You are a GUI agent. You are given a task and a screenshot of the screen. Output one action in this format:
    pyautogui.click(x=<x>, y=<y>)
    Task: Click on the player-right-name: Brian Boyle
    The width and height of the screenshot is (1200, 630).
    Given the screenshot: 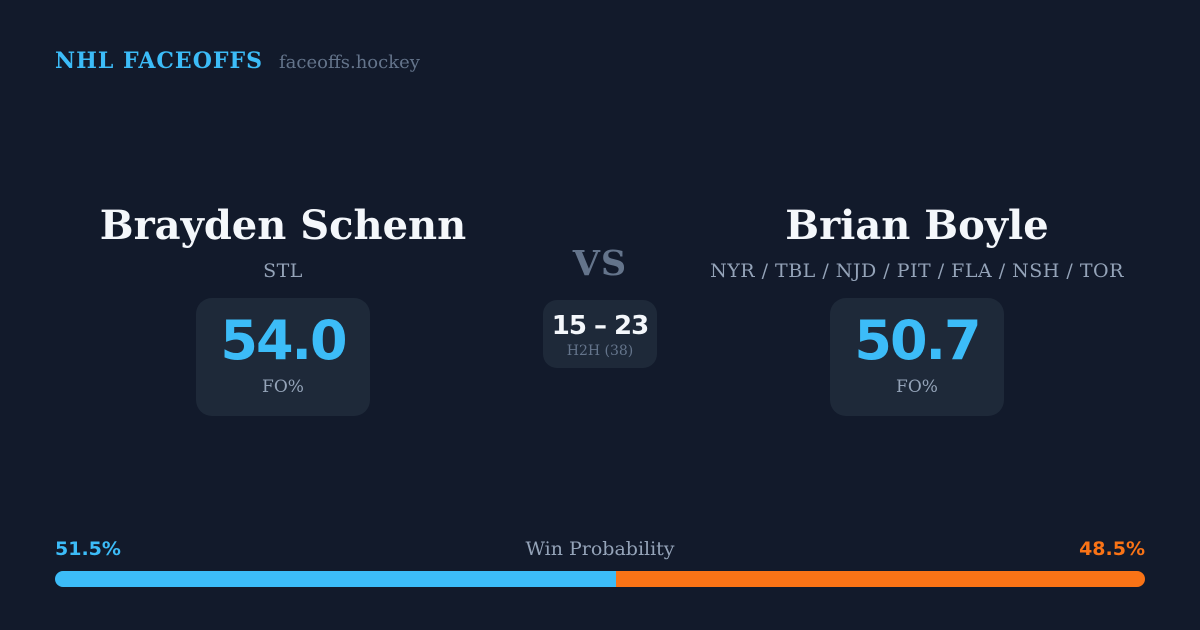 What is the action you would take?
    pyautogui.click(x=917, y=225)
    